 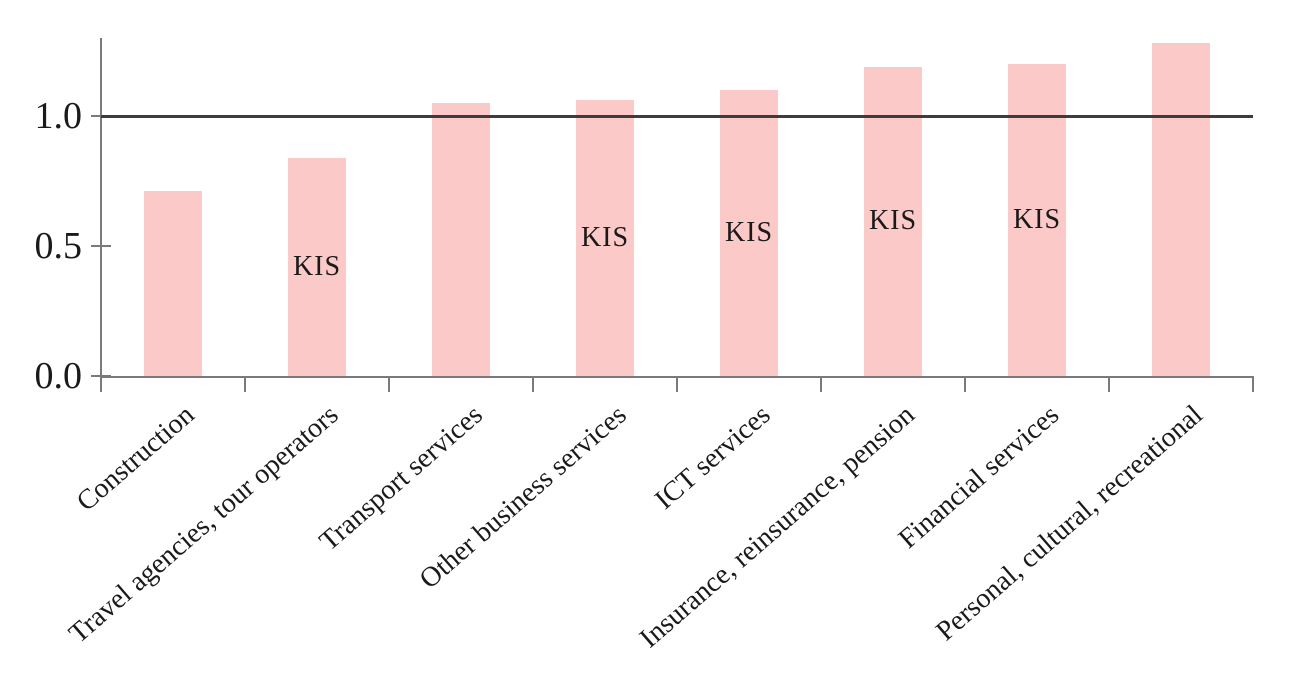 What do you see at coordinates (1181, 209) in the screenshot?
I see `bar-personal-cultural-recreational` at bounding box center [1181, 209].